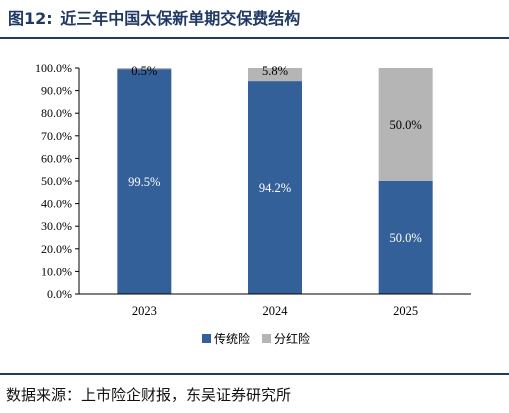 The height and width of the screenshot is (413, 509). What do you see at coordinates (56, 113) in the screenshot?
I see `y-tick-label: 80.0%` at bounding box center [56, 113].